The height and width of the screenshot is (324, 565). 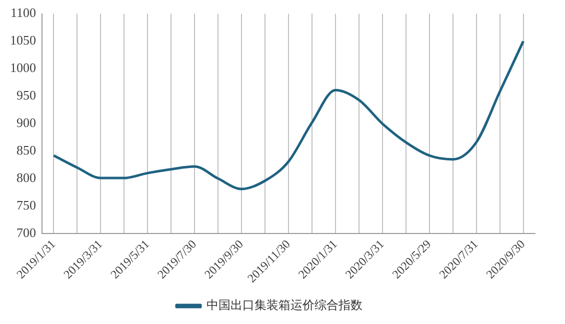 What do you see at coordinates (26, 150) in the screenshot?
I see `y-tick-label: 850` at bounding box center [26, 150].